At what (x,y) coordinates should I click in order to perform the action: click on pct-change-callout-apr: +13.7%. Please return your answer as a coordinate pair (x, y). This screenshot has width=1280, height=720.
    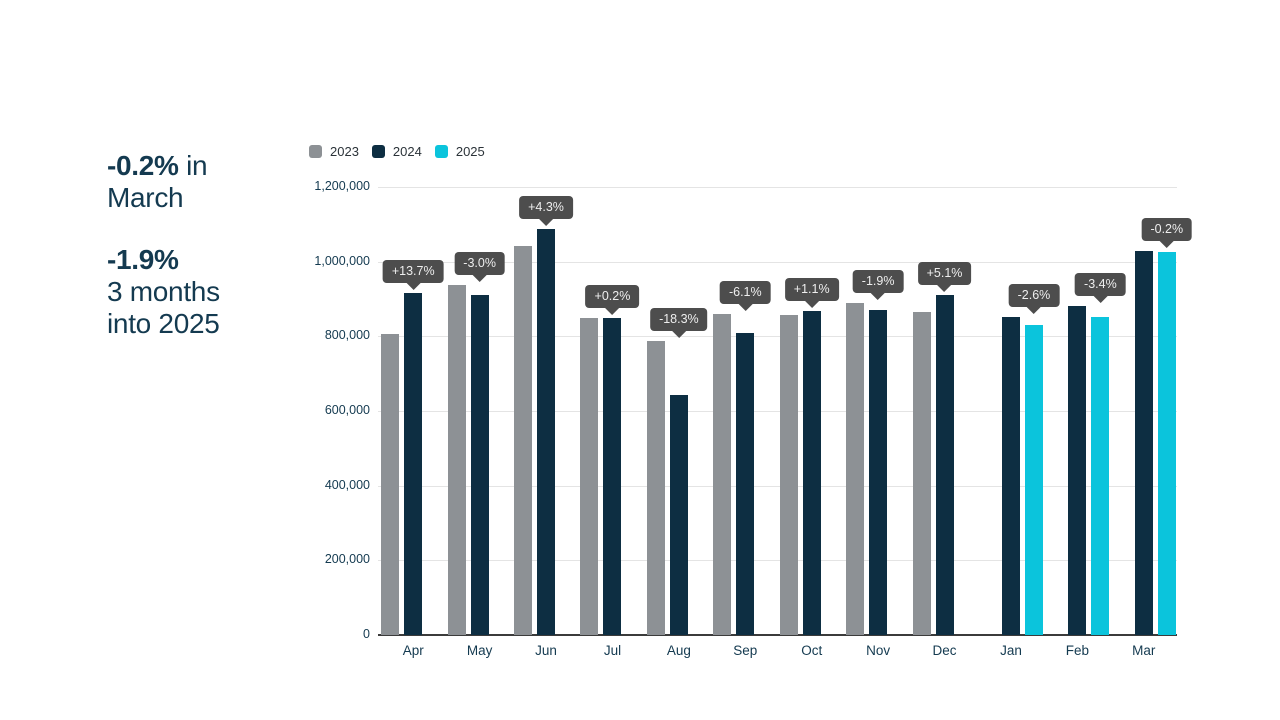
    Looking at the image, I should click on (413, 275).